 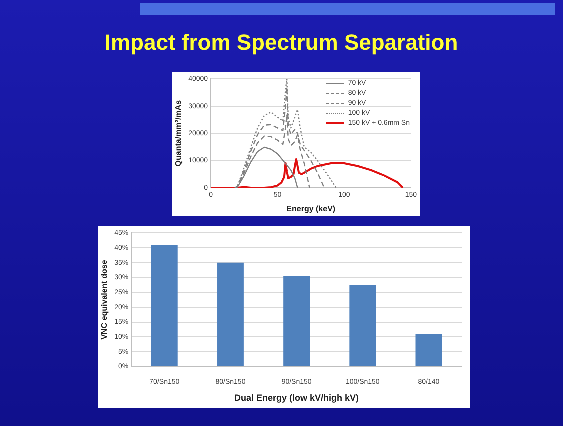 What do you see at coordinates (297, 398) in the screenshot?
I see `x-axis-title: Dual Energy (low kV/high kV)` at bounding box center [297, 398].